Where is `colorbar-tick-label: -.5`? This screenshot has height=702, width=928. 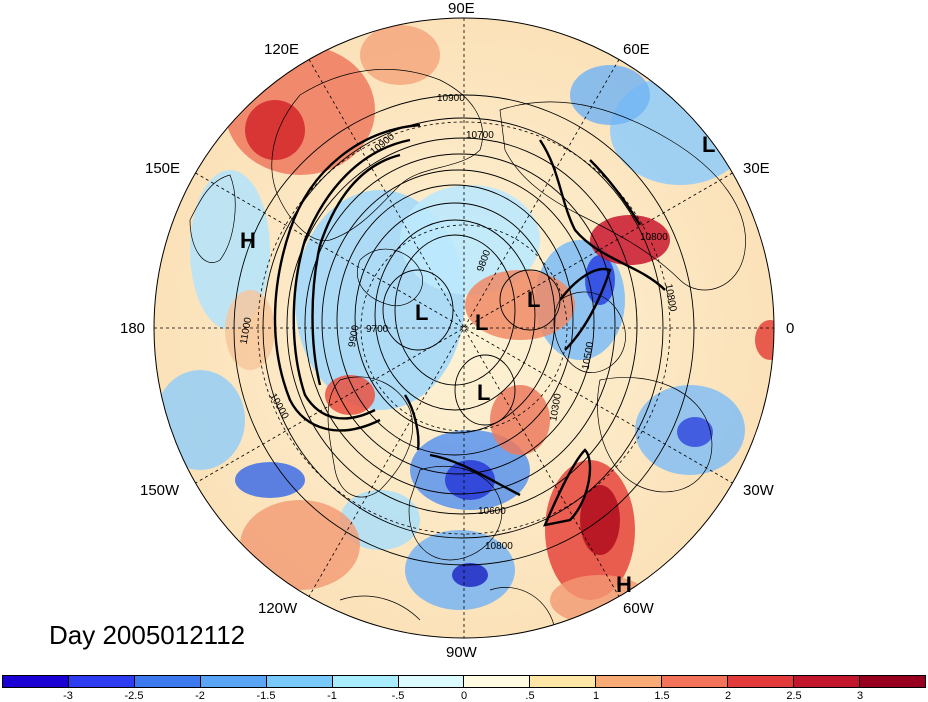 colorbar-tick-label: -.5 is located at coordinates (398, 696).